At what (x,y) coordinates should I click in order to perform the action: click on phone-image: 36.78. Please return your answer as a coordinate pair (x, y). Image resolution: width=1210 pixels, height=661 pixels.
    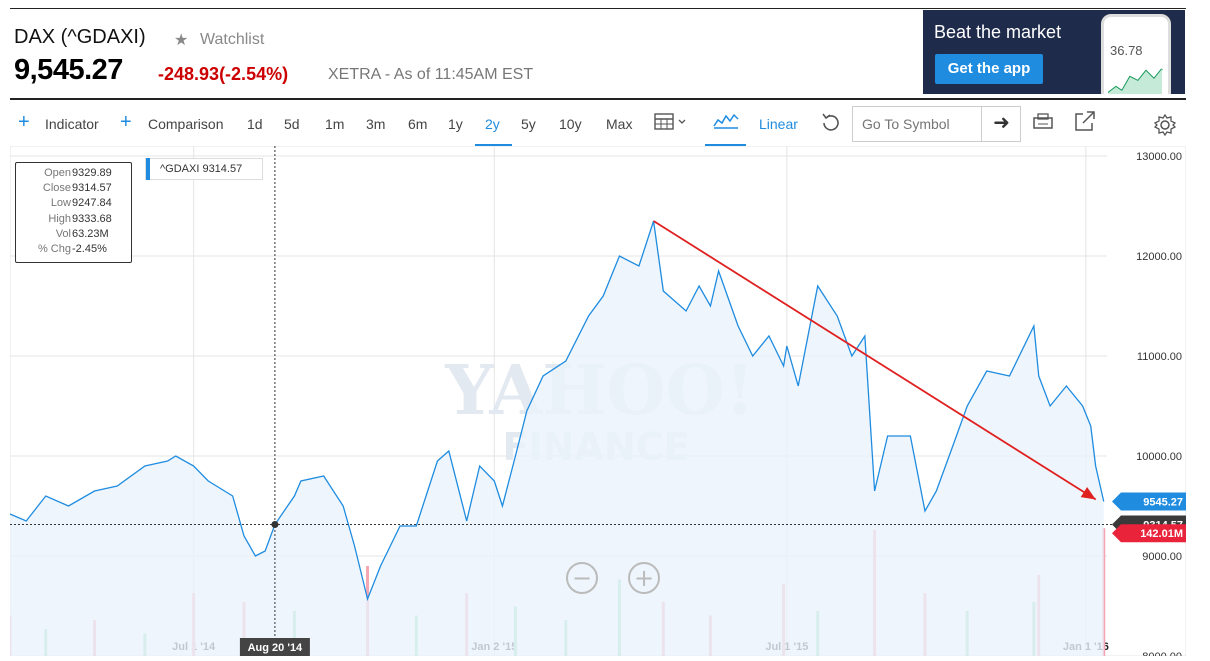
    Looking at the image, I should click on (1136, 54).